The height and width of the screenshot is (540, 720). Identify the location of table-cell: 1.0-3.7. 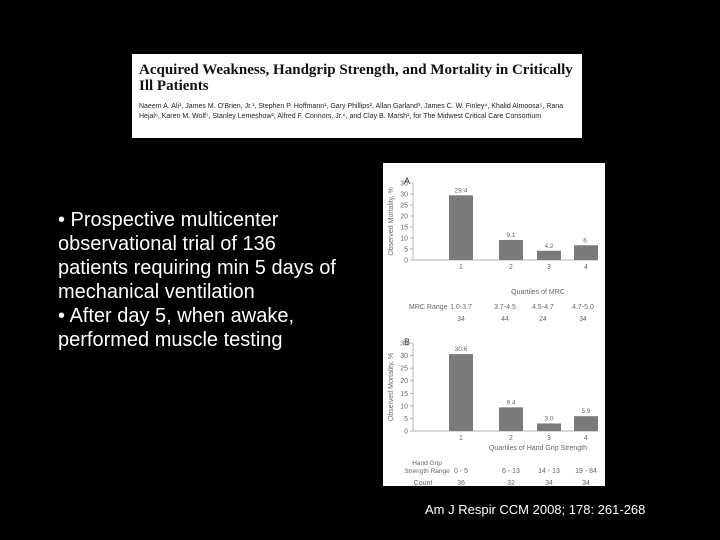
(461, 307).